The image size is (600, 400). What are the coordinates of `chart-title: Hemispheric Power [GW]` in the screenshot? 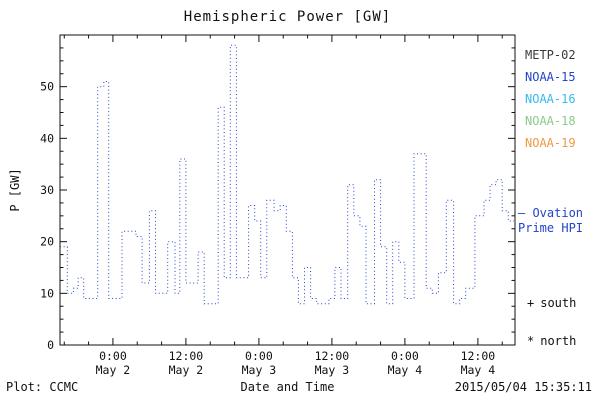 It's located at (287, 17).